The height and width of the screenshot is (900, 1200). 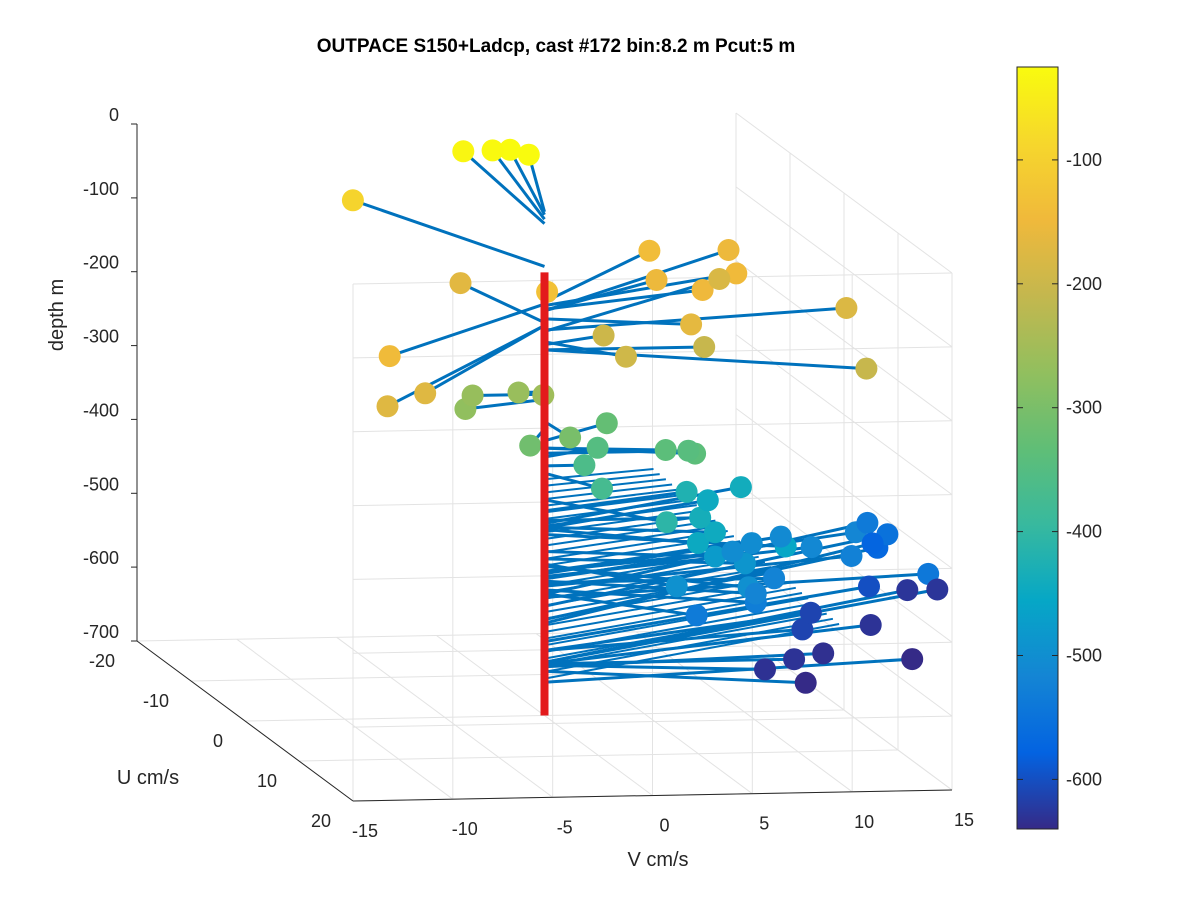 What do you see at coordinates (57, 315) in the screenshot?
I see `z-axis-label: depth m` at bounding box center [57, 315].